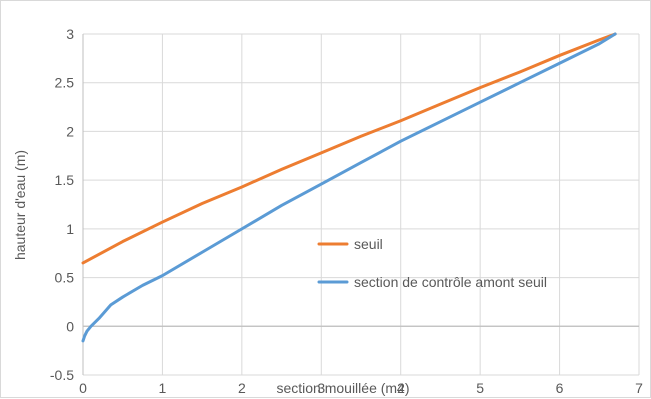  I want to click on x-axis-title: section mouillée (m2), so click(342, 388).